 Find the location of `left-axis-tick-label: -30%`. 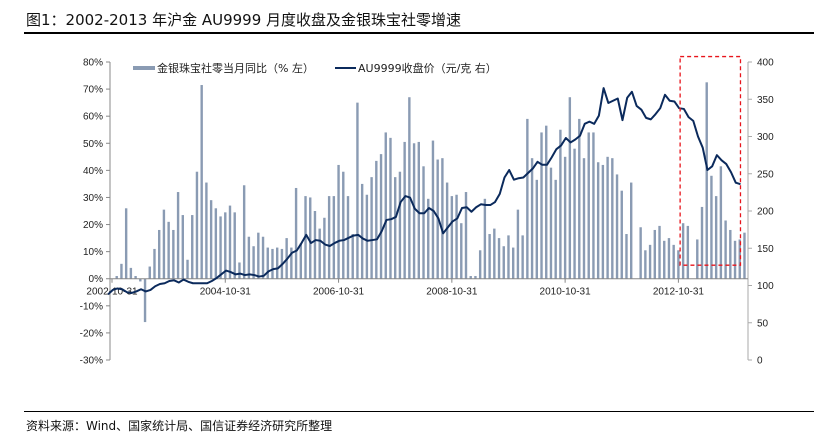

left-axis-tick-label: -30% is located at coordinates (91, 361).